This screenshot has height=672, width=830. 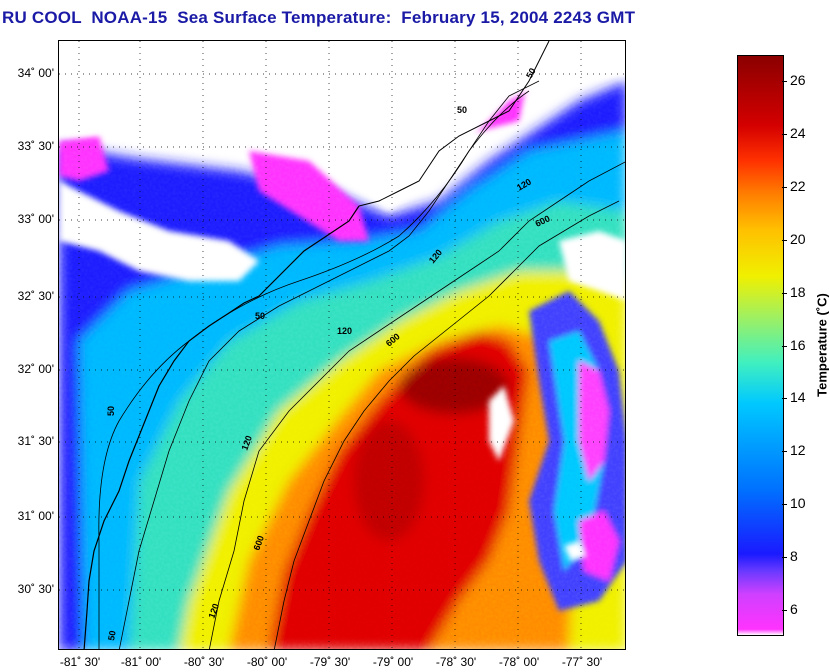 What do you see at coordinates (456, 662) in the screenshot?
I see `lon-tick-label: -78˚ 30'` at bounding box center [456, 662].